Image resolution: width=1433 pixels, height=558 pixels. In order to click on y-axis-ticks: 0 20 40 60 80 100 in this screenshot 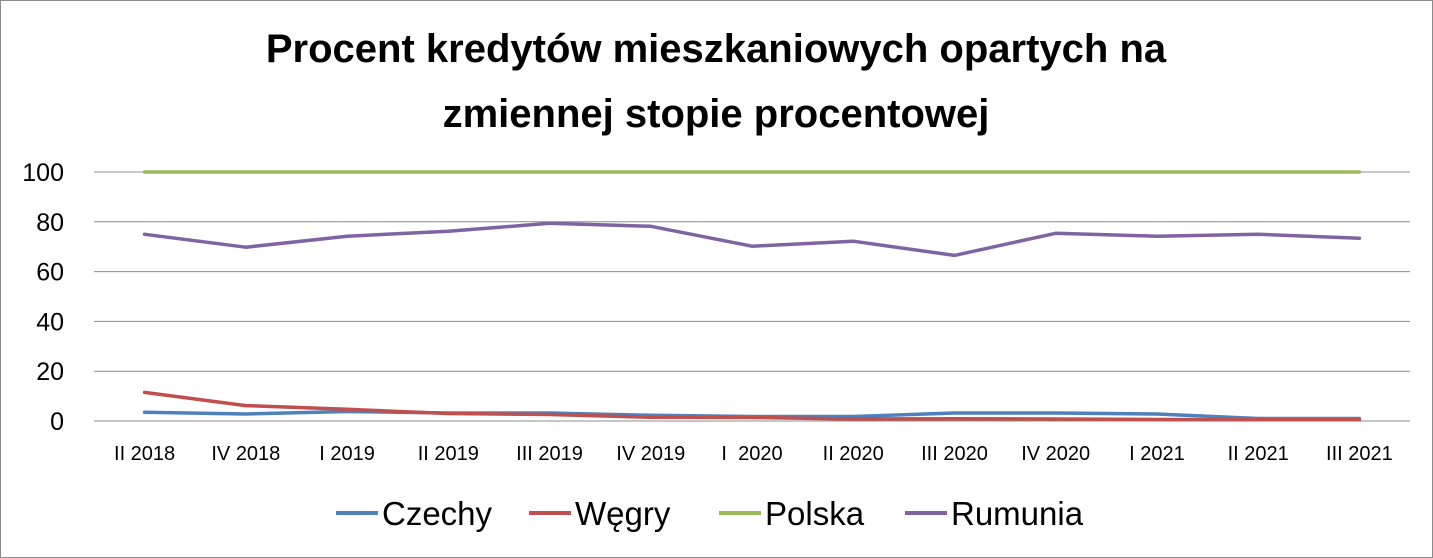, I will do `click(43, 297)`.